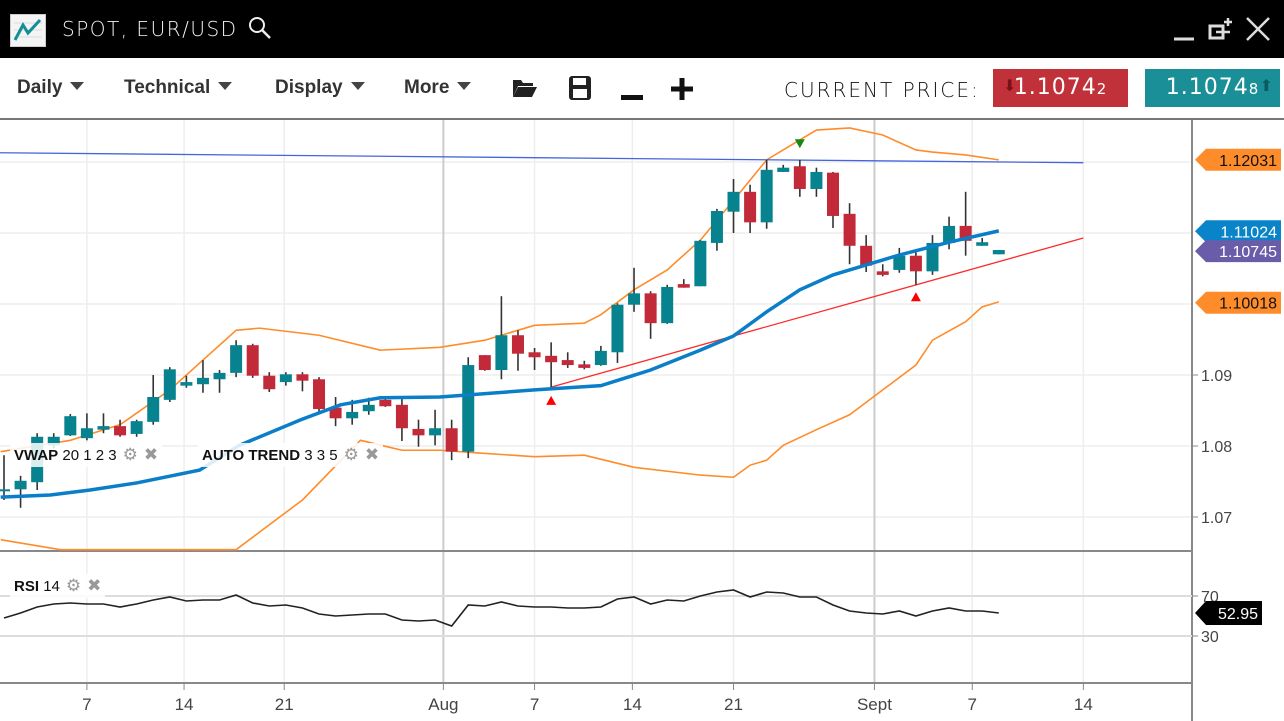  What do you see at coordinates (291, 455) in the screenshot?
I see `autotrend-study-legend: AUTO TREND 3 3 5 ⚙ ✖` at bounding box center [291, 455].